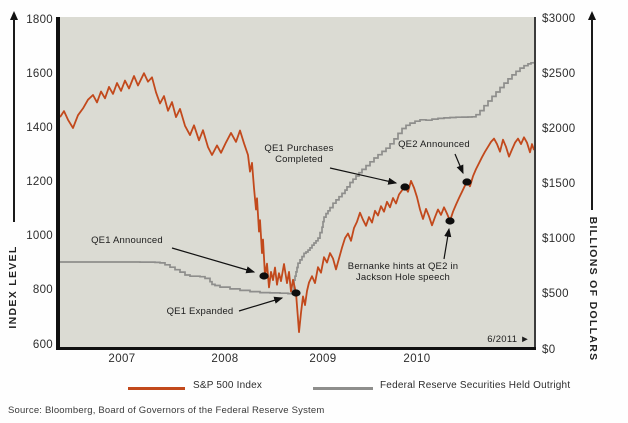 This screenshot has width=628, height=423. What do you see at coordinates (156, 388) in the screenshot?
I see `legend-swatch-sp500` at bounding box center [156, 388].